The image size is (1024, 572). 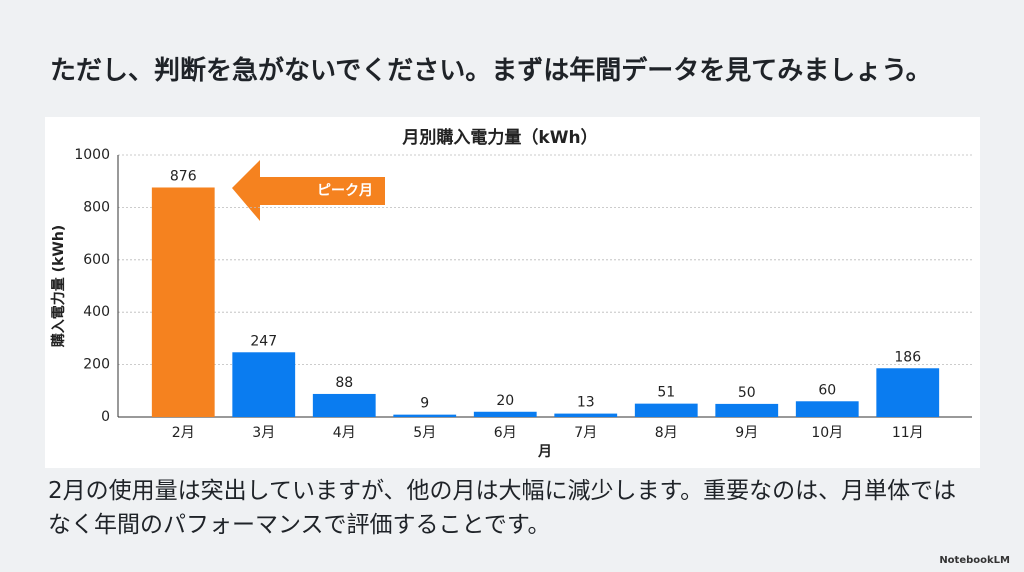 I want to click on x-tick-label: 7月, so click(x=585, y=433).